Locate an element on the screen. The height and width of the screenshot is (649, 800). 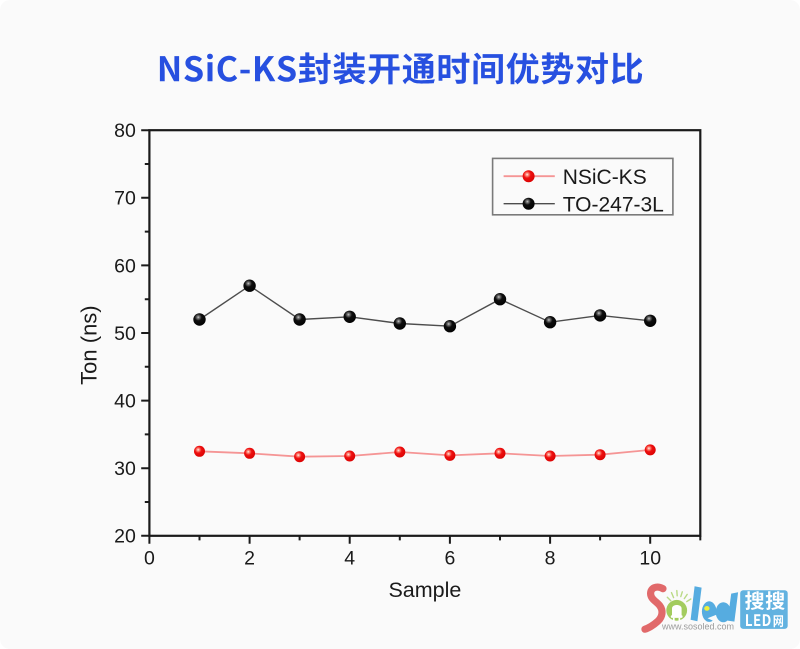
svg-text: 70 is located at coordinates (125, 199).